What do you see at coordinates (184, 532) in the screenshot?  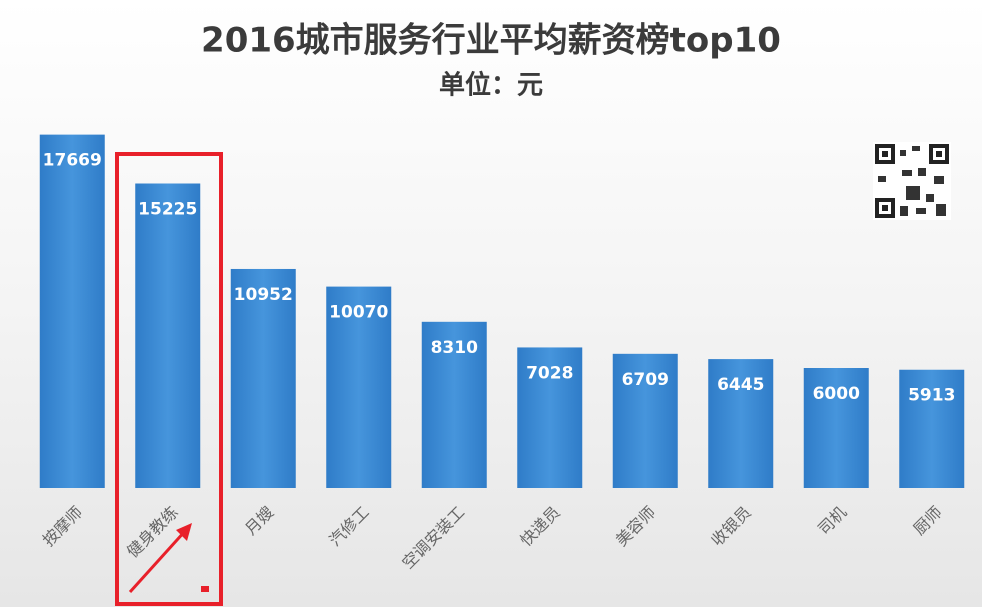 I see `highlight-arrowhead` at bounding box center [184, 532].